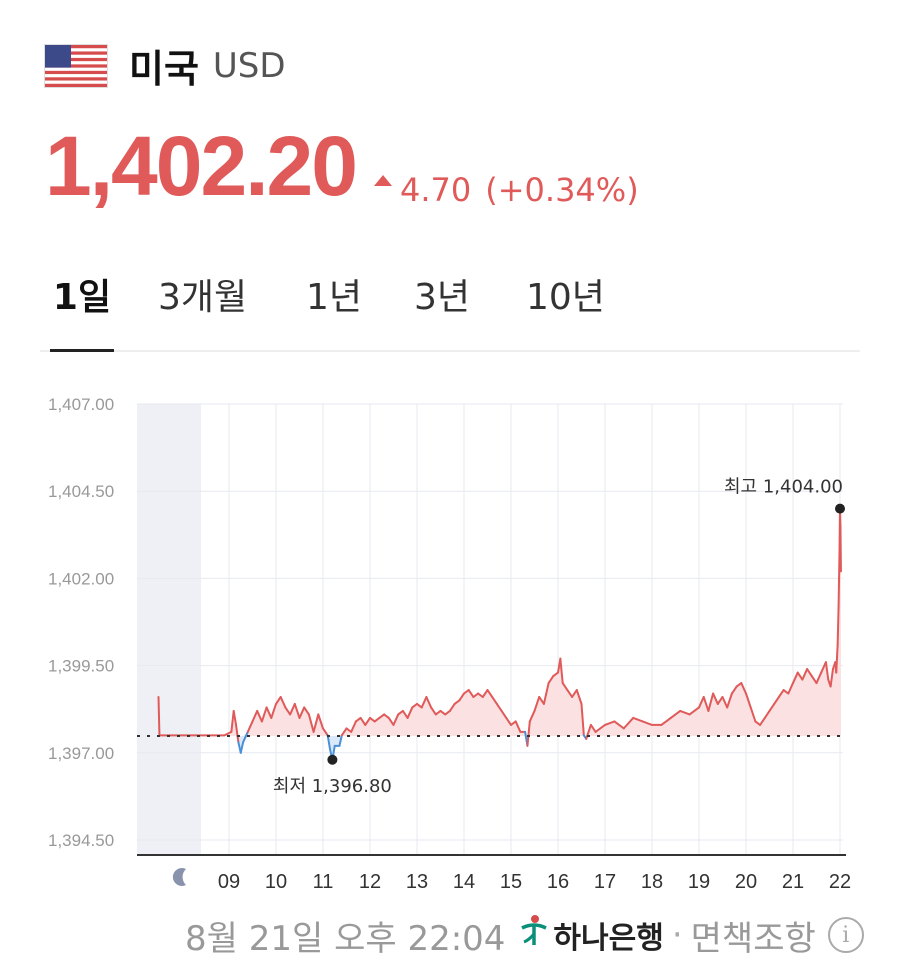 This screenshot has width=900, height=972. I want to click on tab-3-years: 3년, so click(442, 308).